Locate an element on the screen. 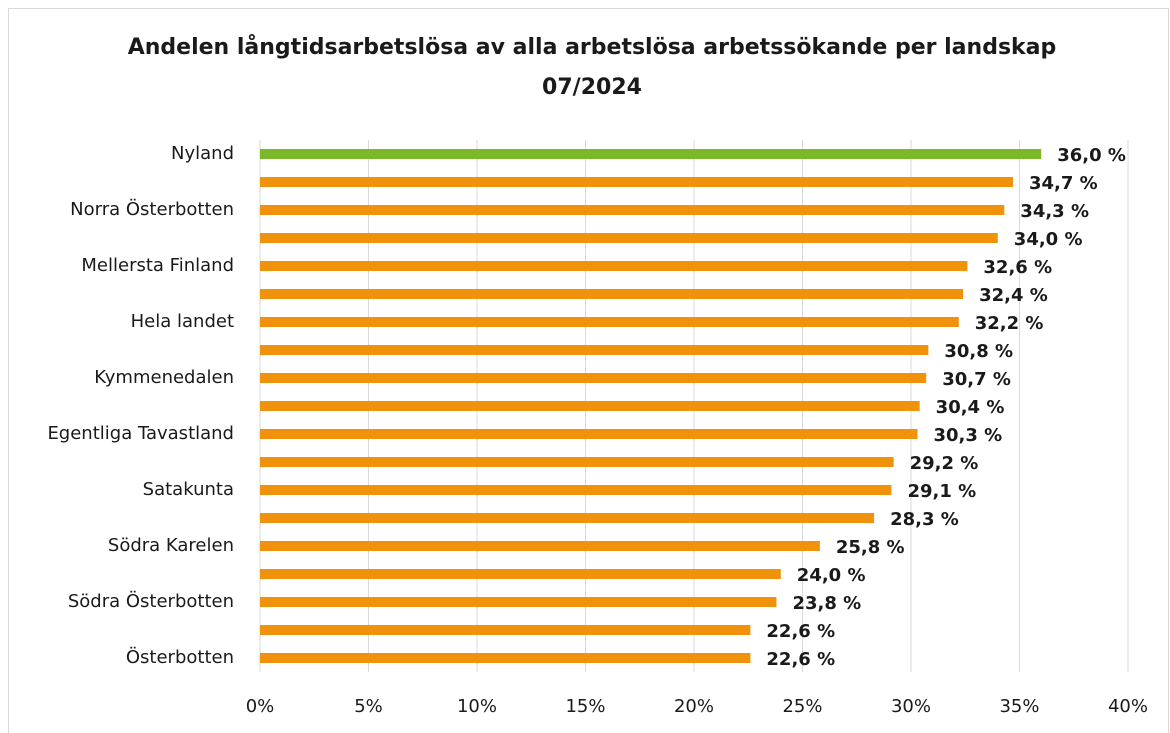 The height and width of the screenshot is (733, 1170). y-tick-label: Hela landet is located at coordinates (182, 321).